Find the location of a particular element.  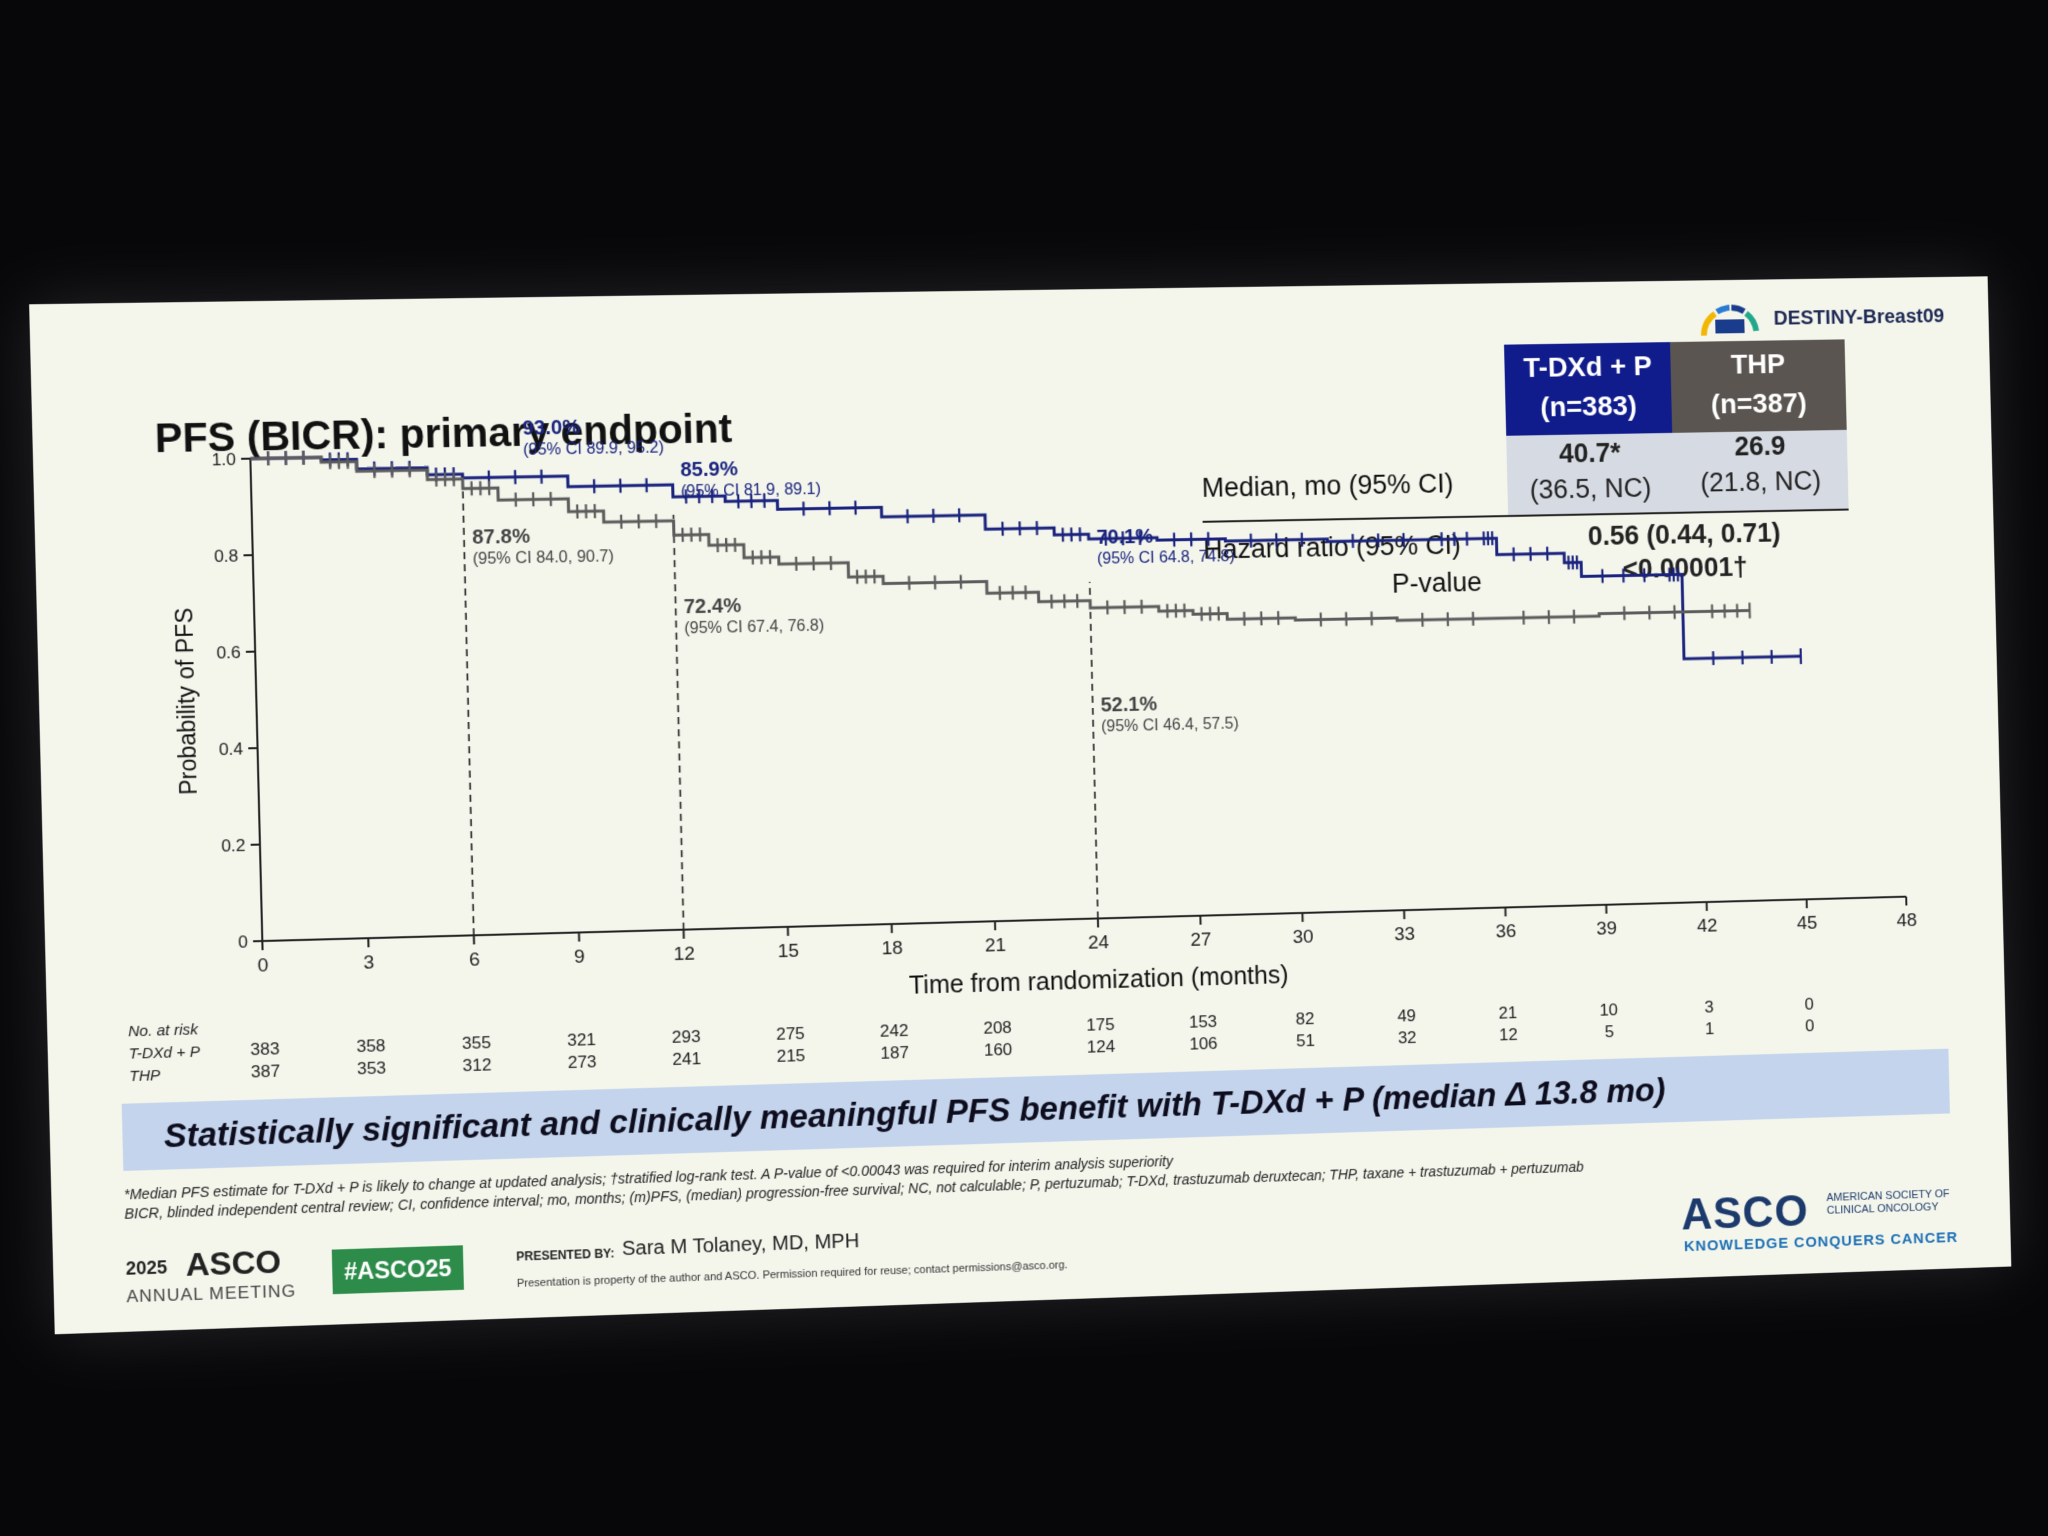

landmark-ci-thp: (95% CI 67.4, 76.8) is located at coordinates (754, 627).